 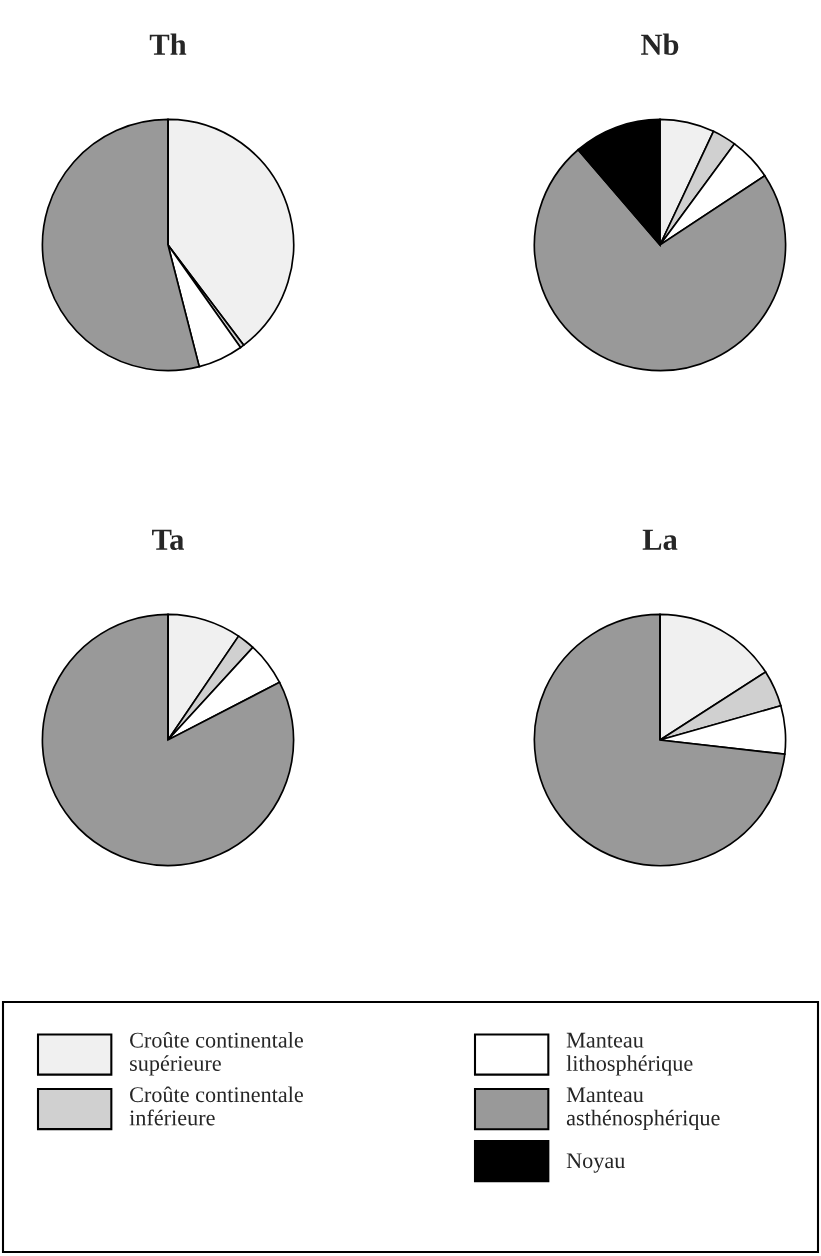 What do you see at coordinates (168, 44) in the screenshot?
I see `chart-title: Th` at bounding box center [168, 44].